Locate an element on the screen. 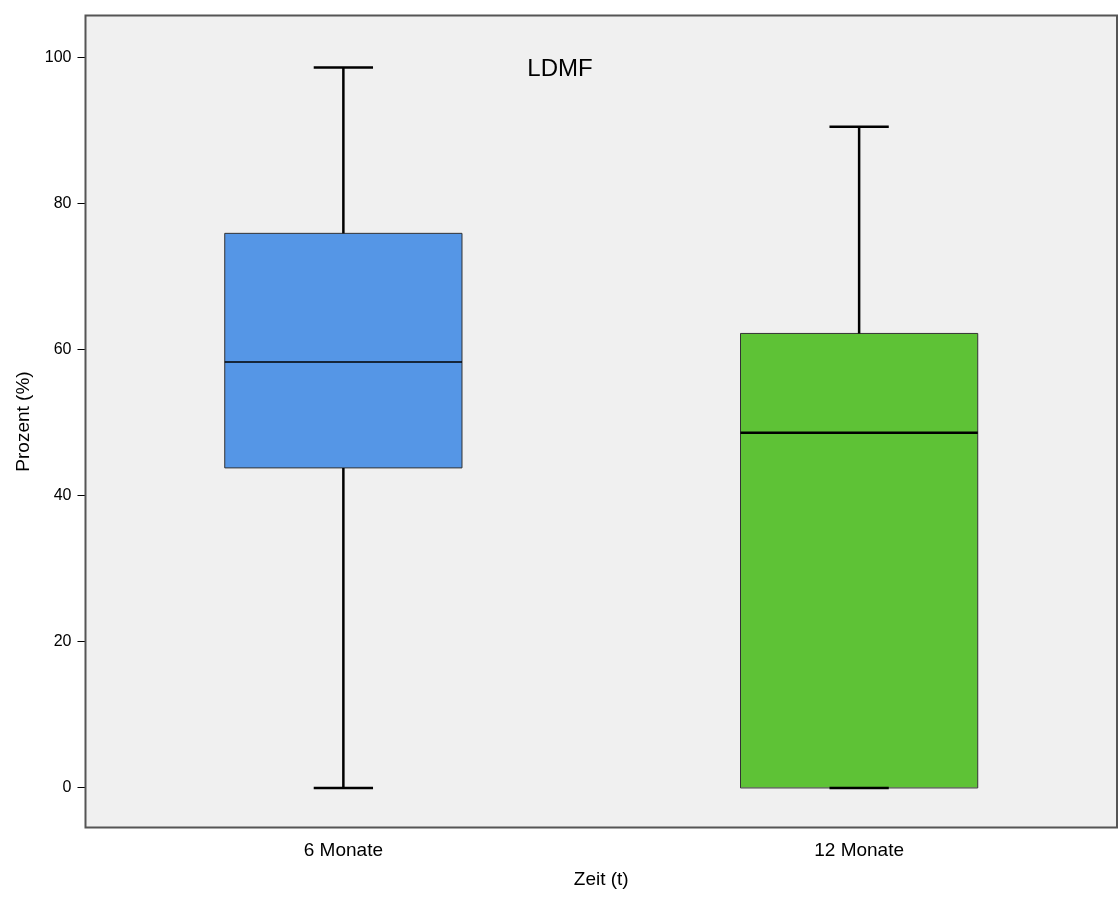  x-tick-label: 6 Monate is located at coordinates (343, 850).